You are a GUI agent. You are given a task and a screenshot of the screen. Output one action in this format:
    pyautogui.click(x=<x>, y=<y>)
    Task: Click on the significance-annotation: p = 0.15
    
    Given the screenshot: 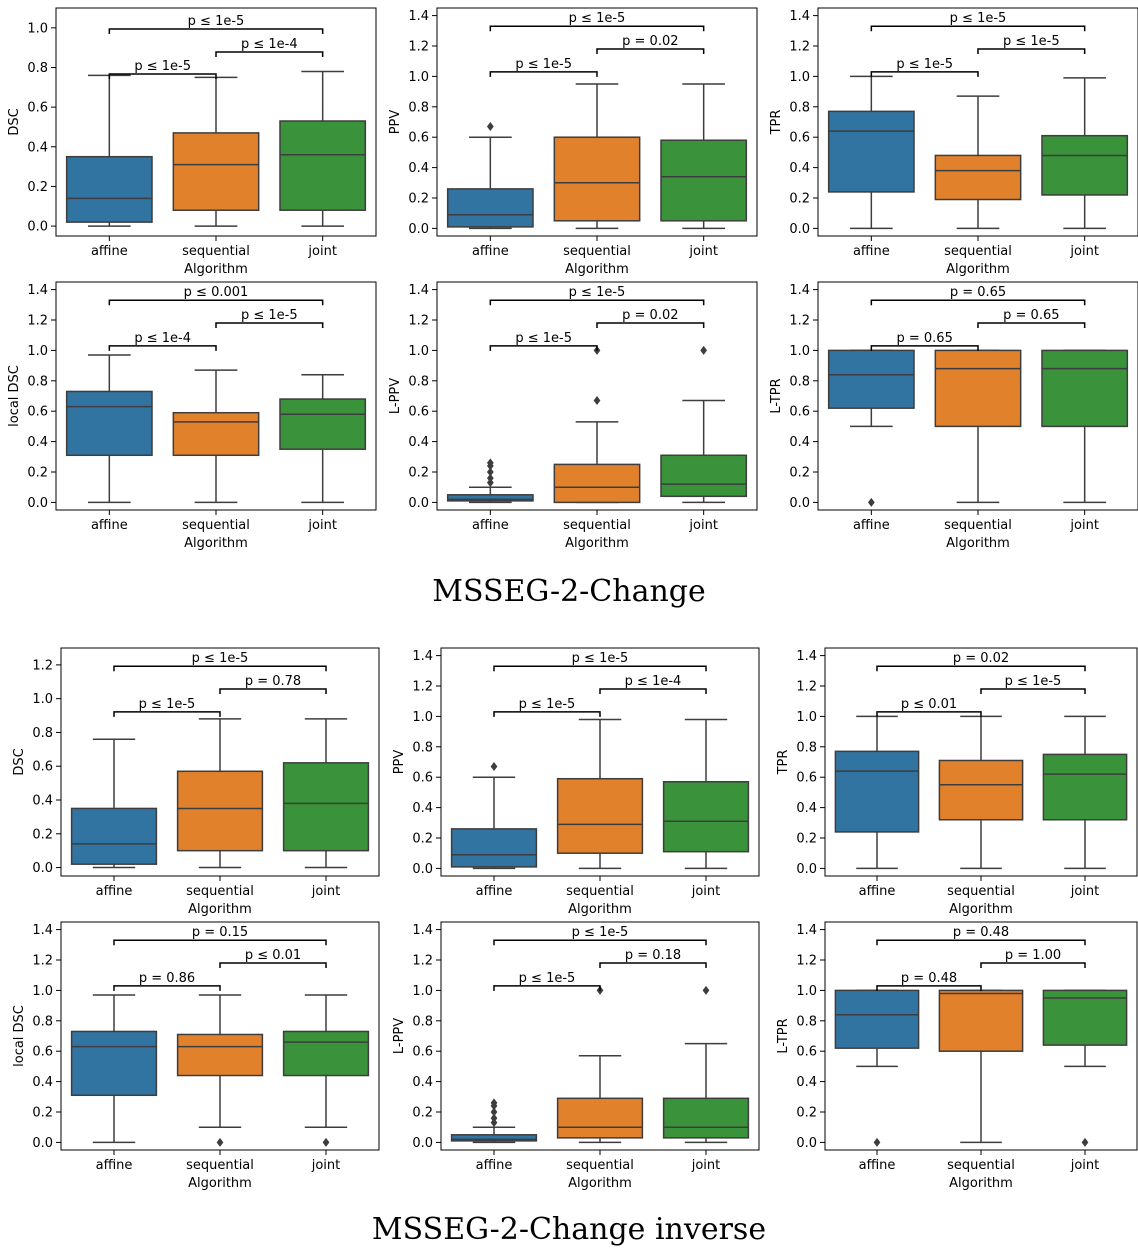 What is the action you would take?
    pyautogui.click(x=220, y=935)
    